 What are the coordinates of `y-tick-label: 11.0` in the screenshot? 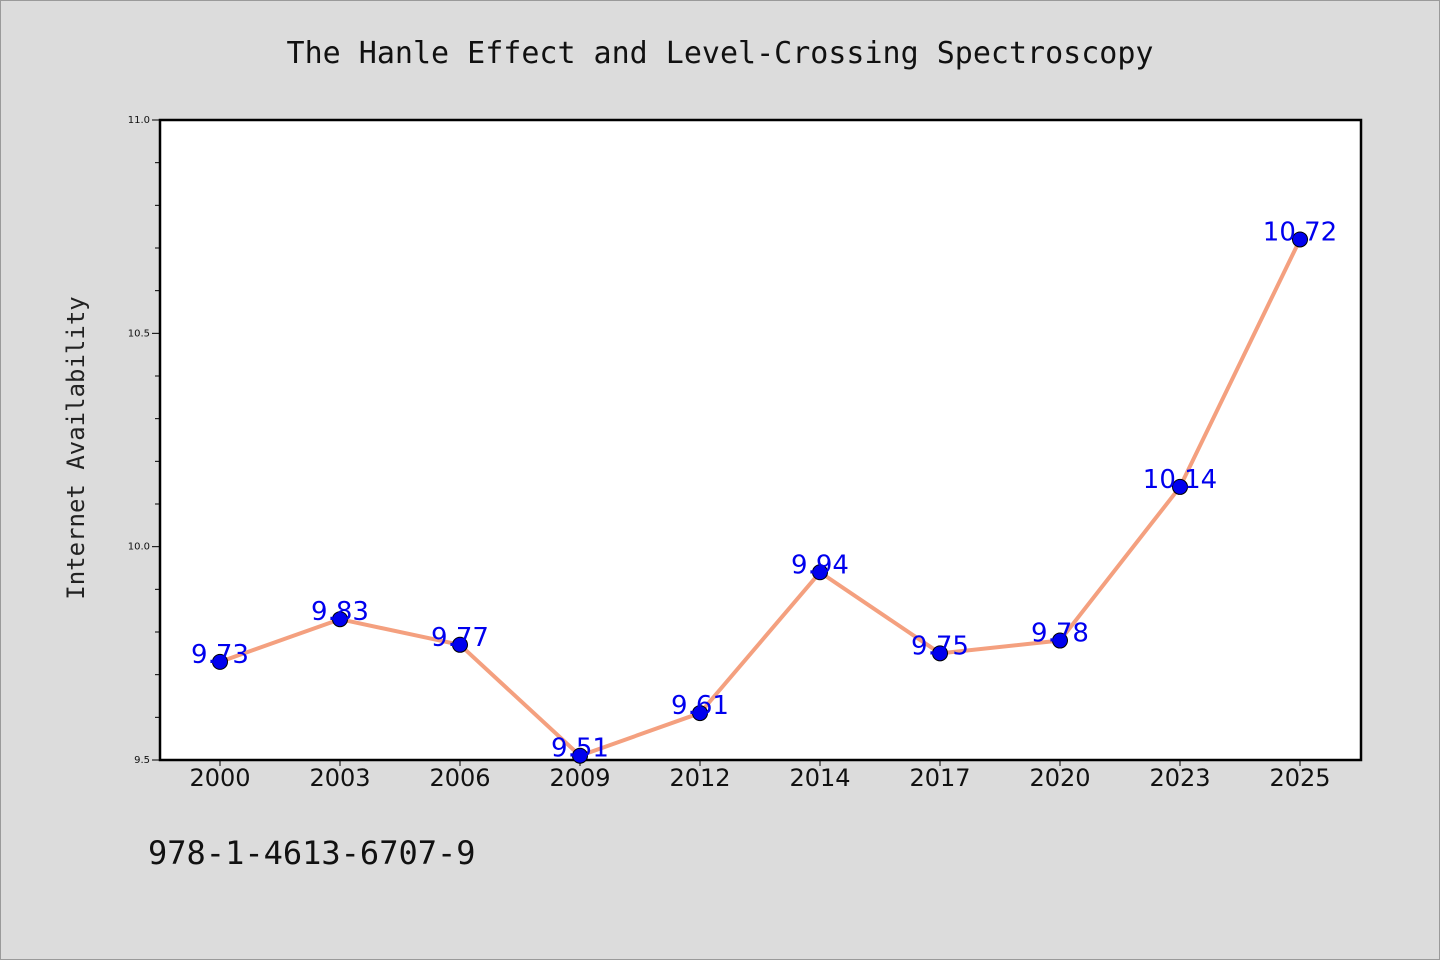 It's located at (139, 120).